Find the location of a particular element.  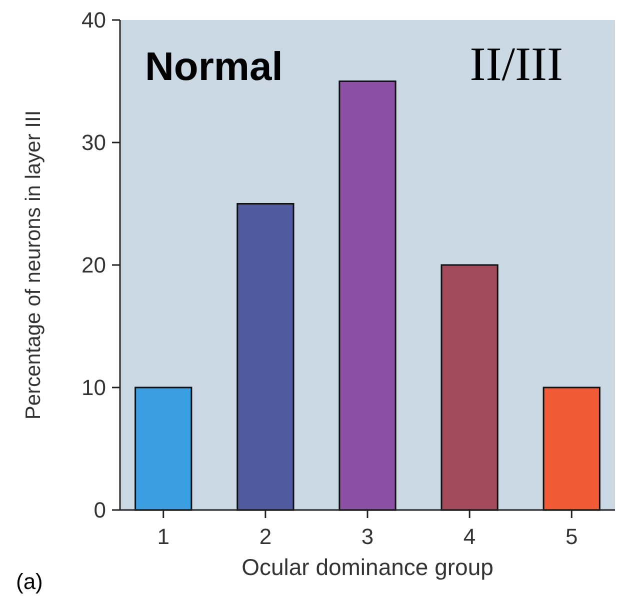

x-tick-label: 2 is located at coordinates (265, 536).